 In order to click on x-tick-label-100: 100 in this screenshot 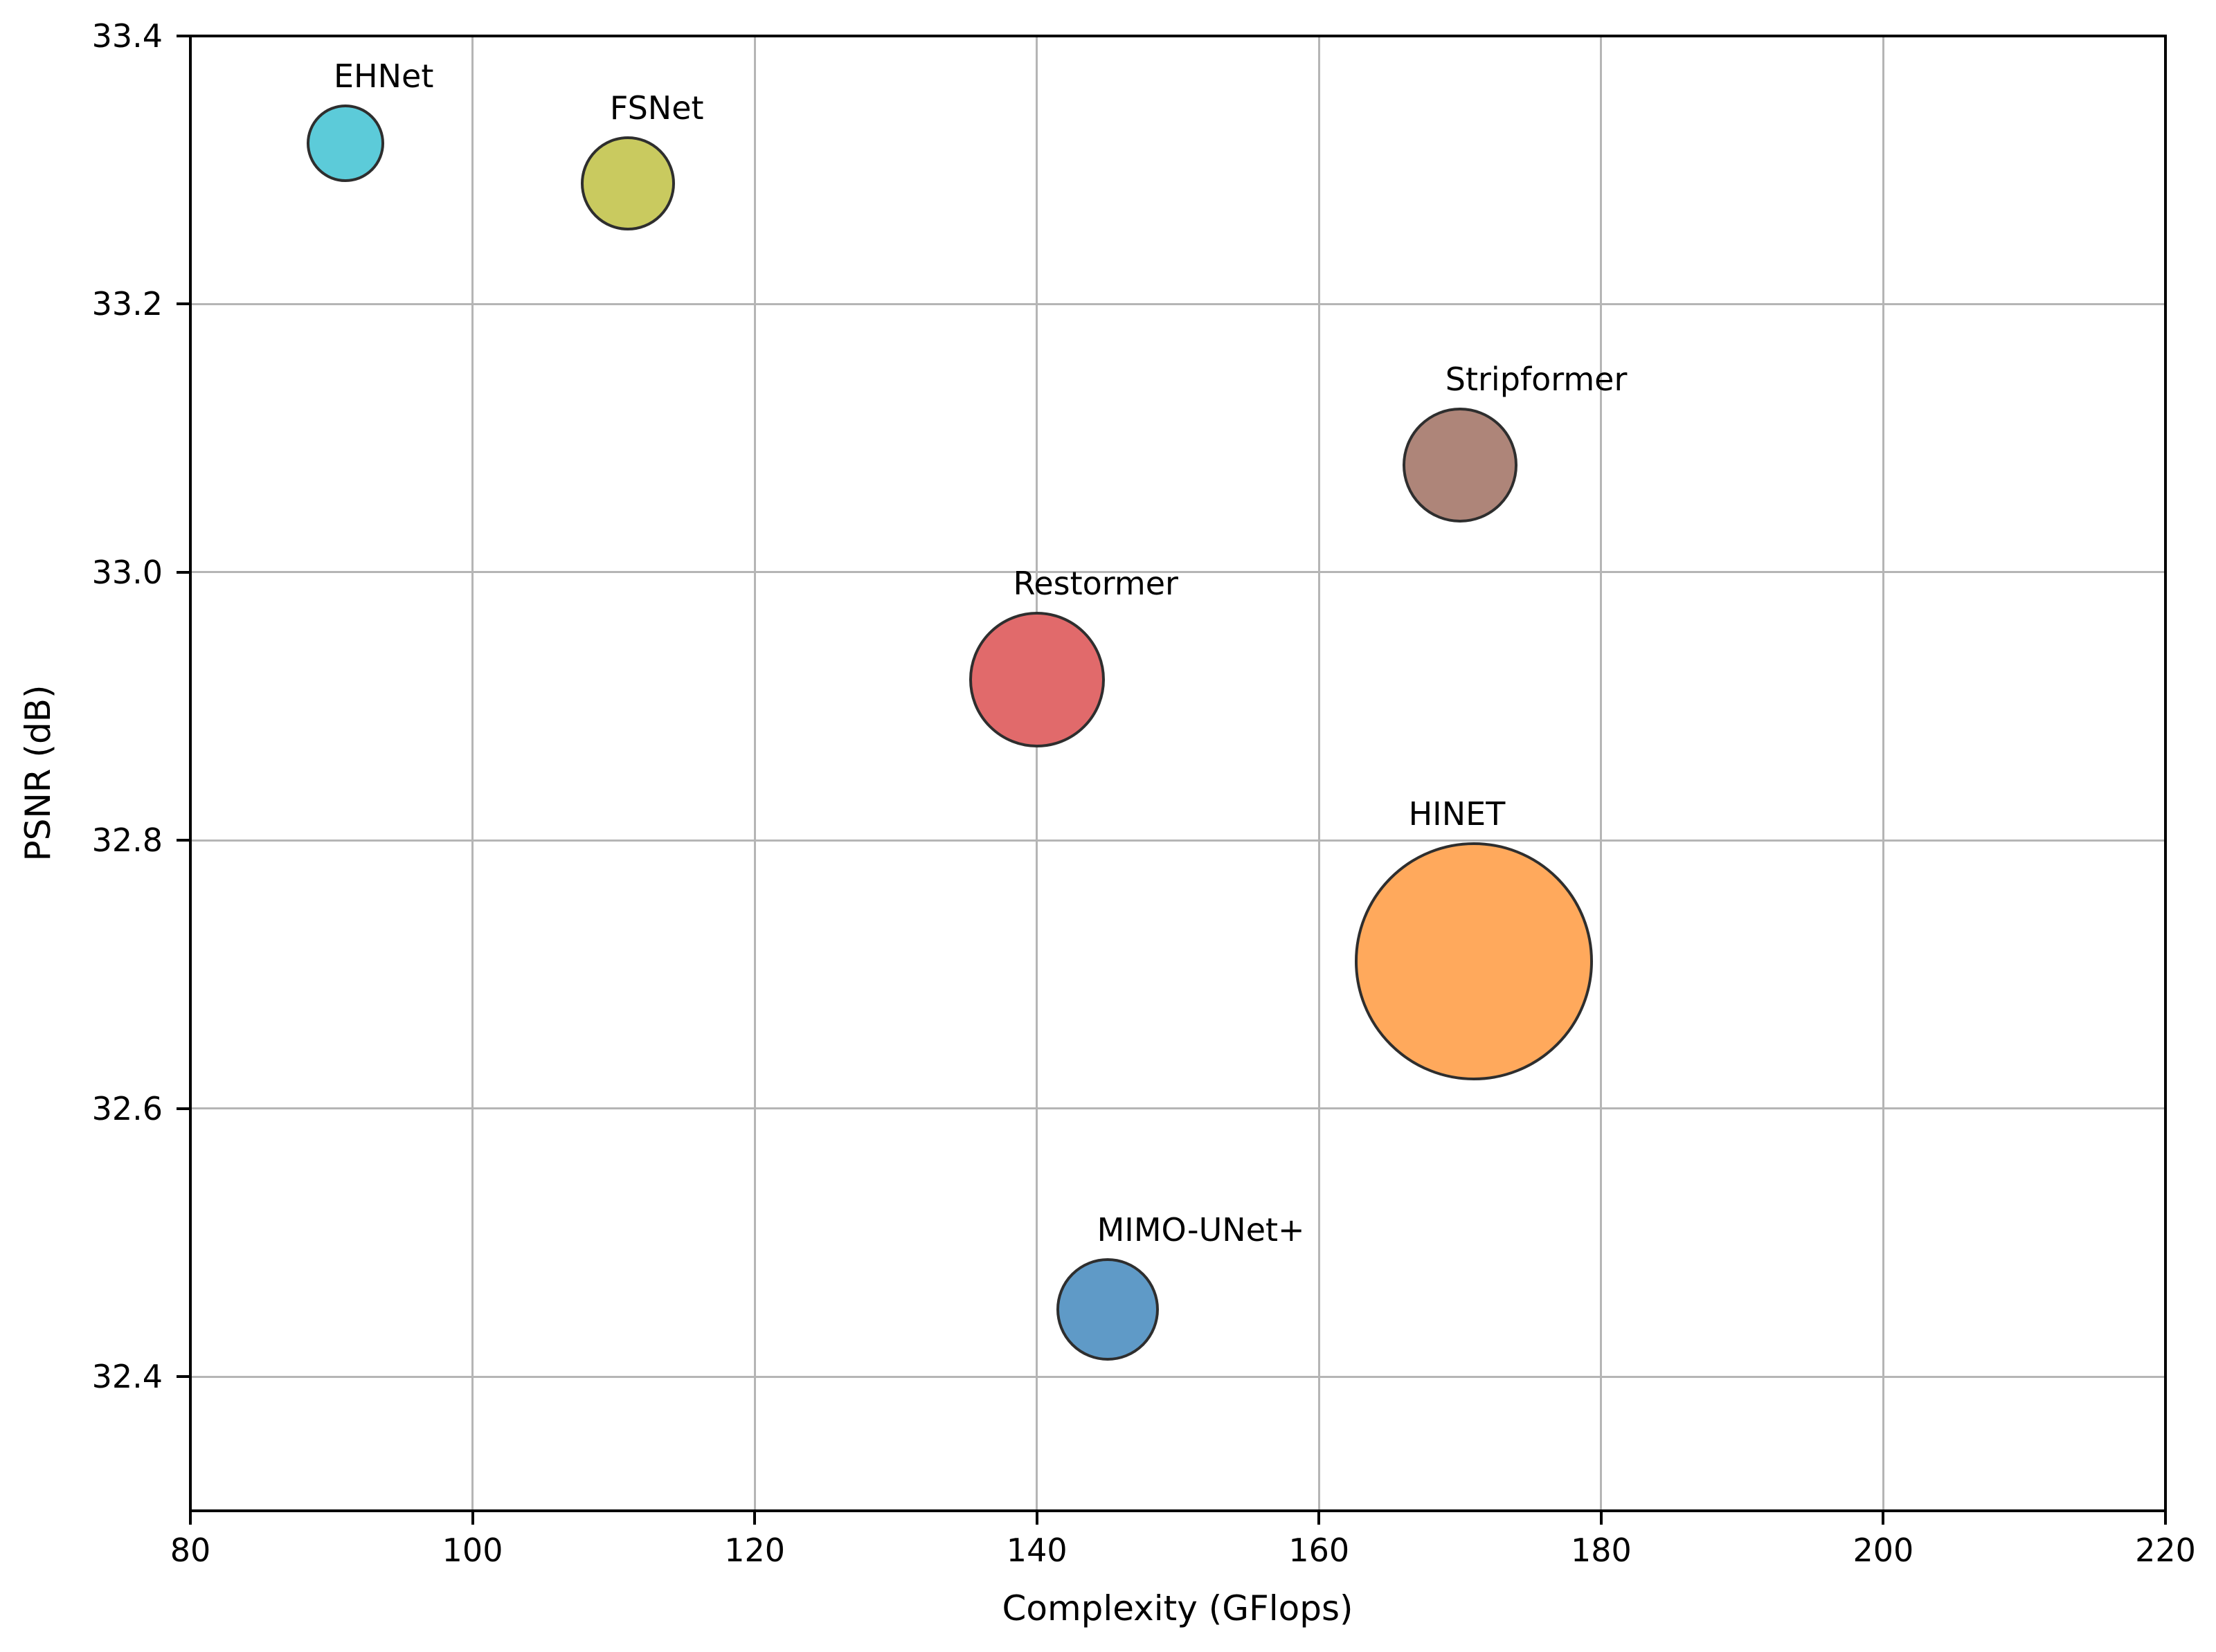, I will do `click(472, 1551)`.